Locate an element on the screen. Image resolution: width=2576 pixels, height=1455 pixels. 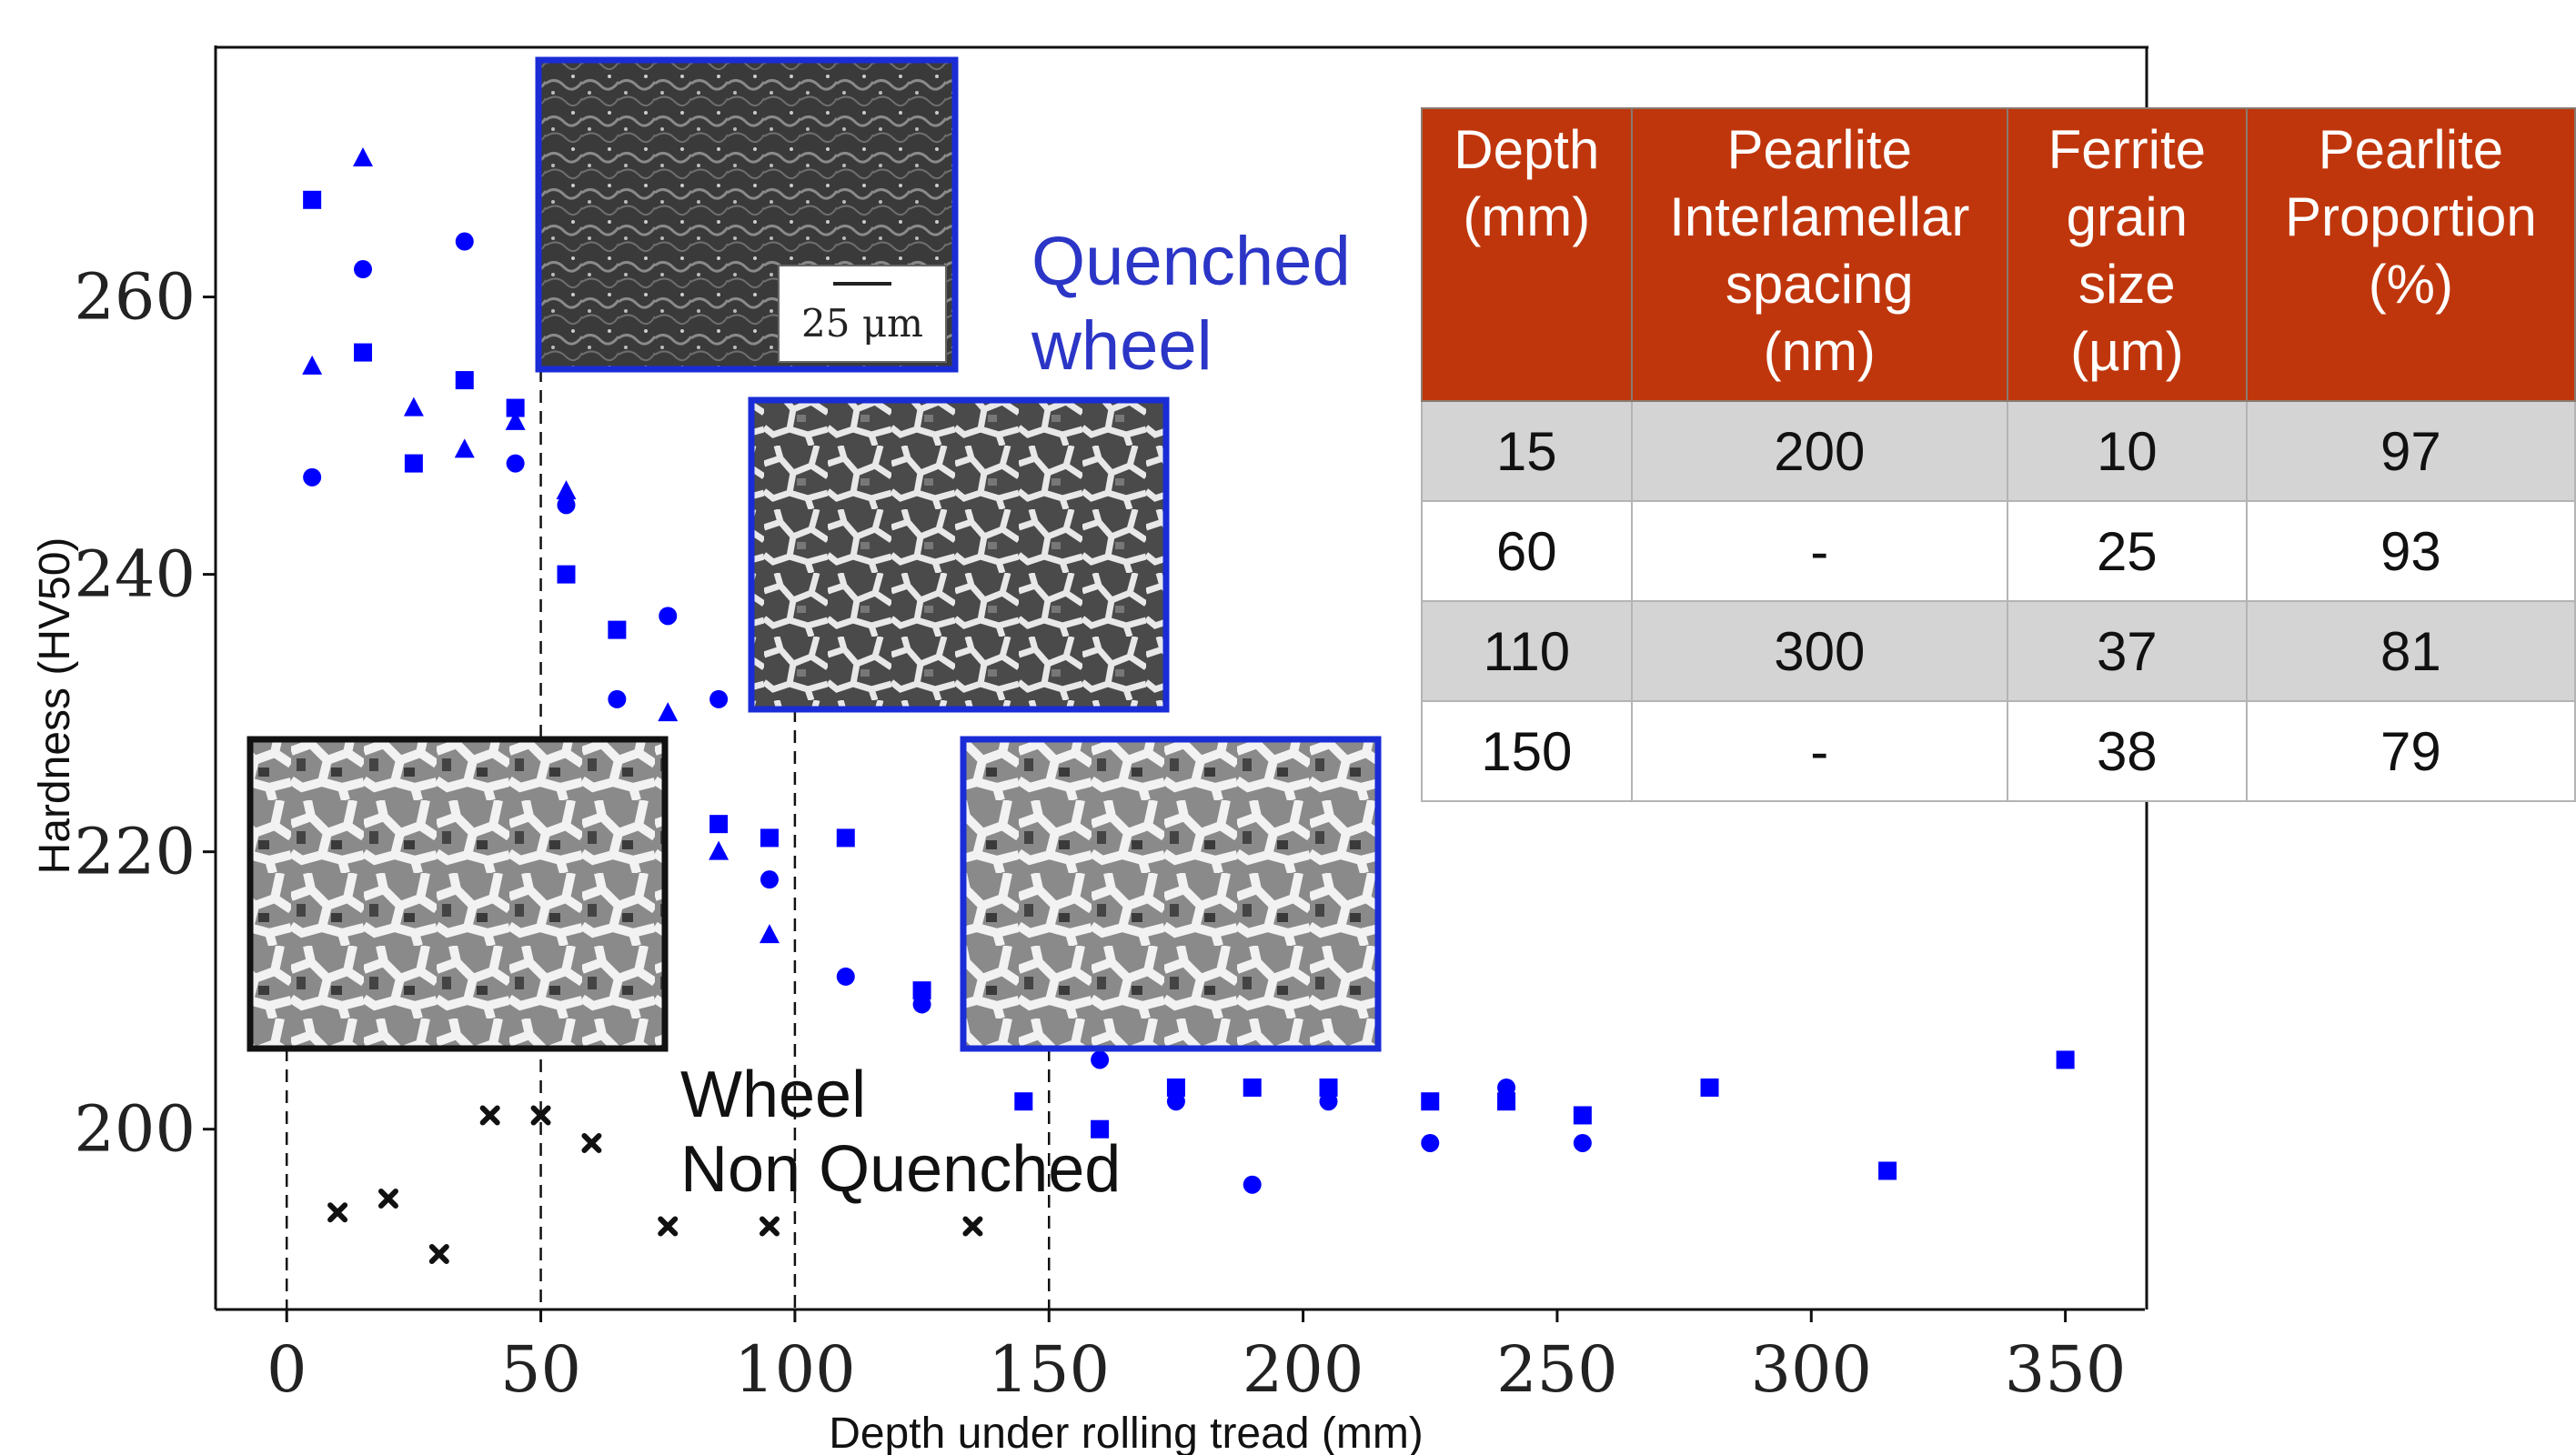
header-depth: Depth (mm) is located at coordinates (1527, 255).